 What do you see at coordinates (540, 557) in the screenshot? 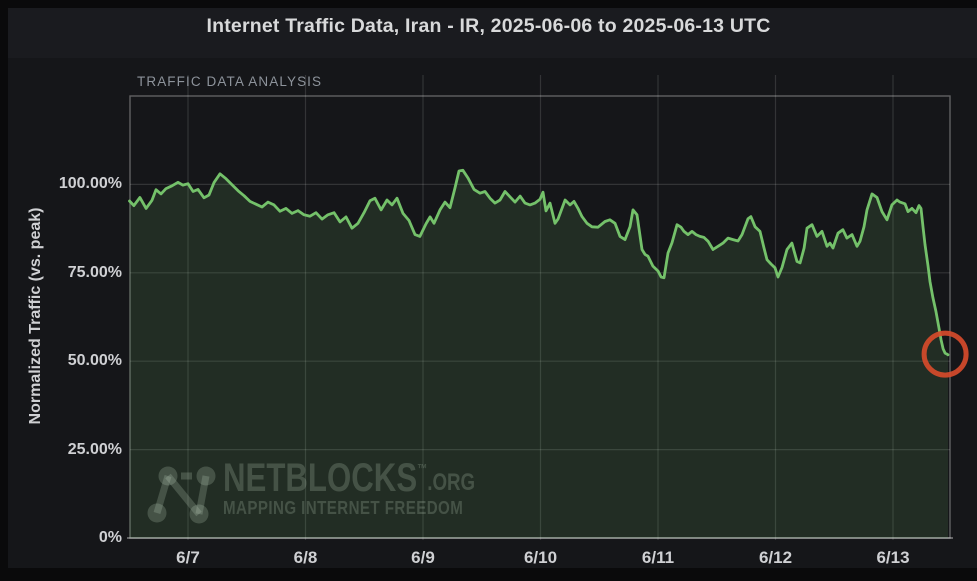
I see `x-tick-label: 6/10` at bounding box center [540, 557].